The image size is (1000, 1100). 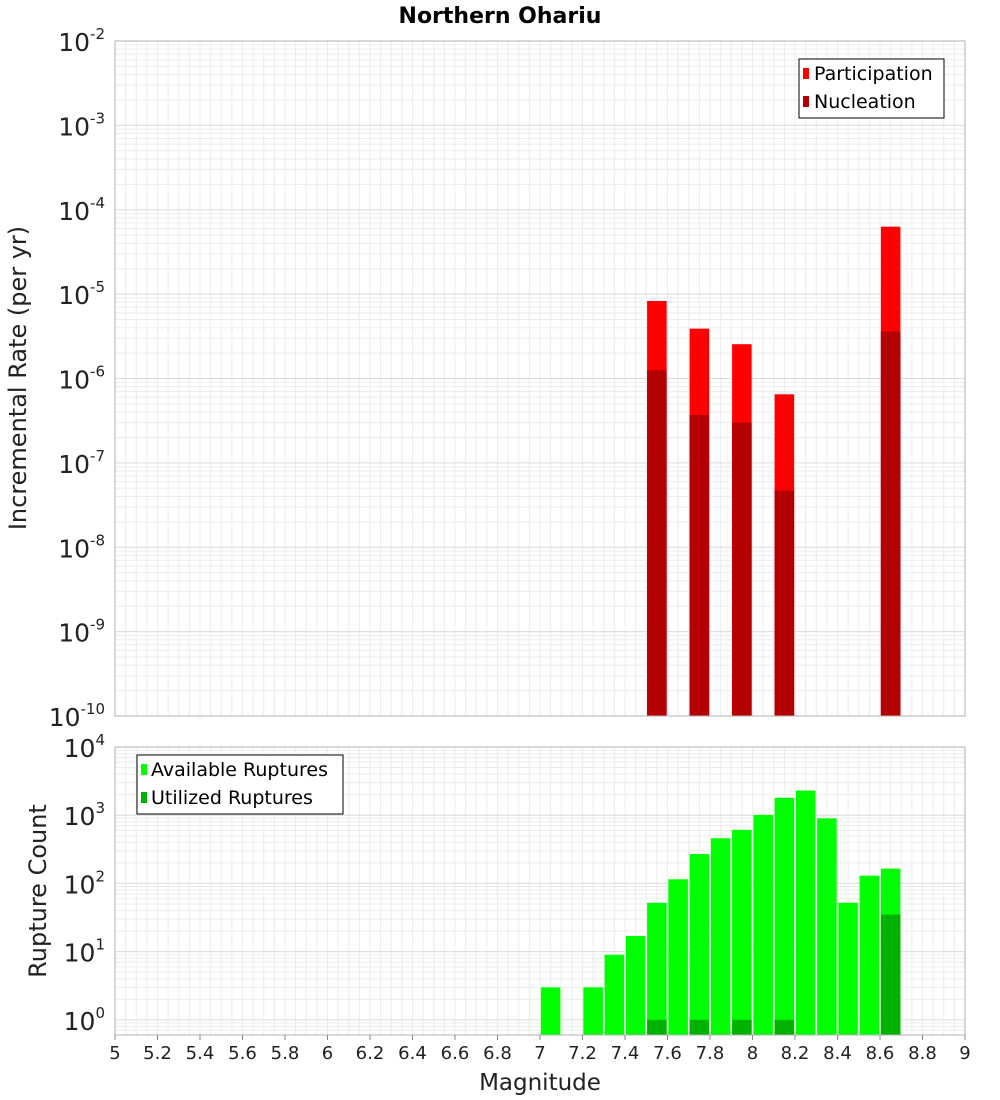 I want to click on x-tick-label: 7.2, so click(x=582, y=1053).